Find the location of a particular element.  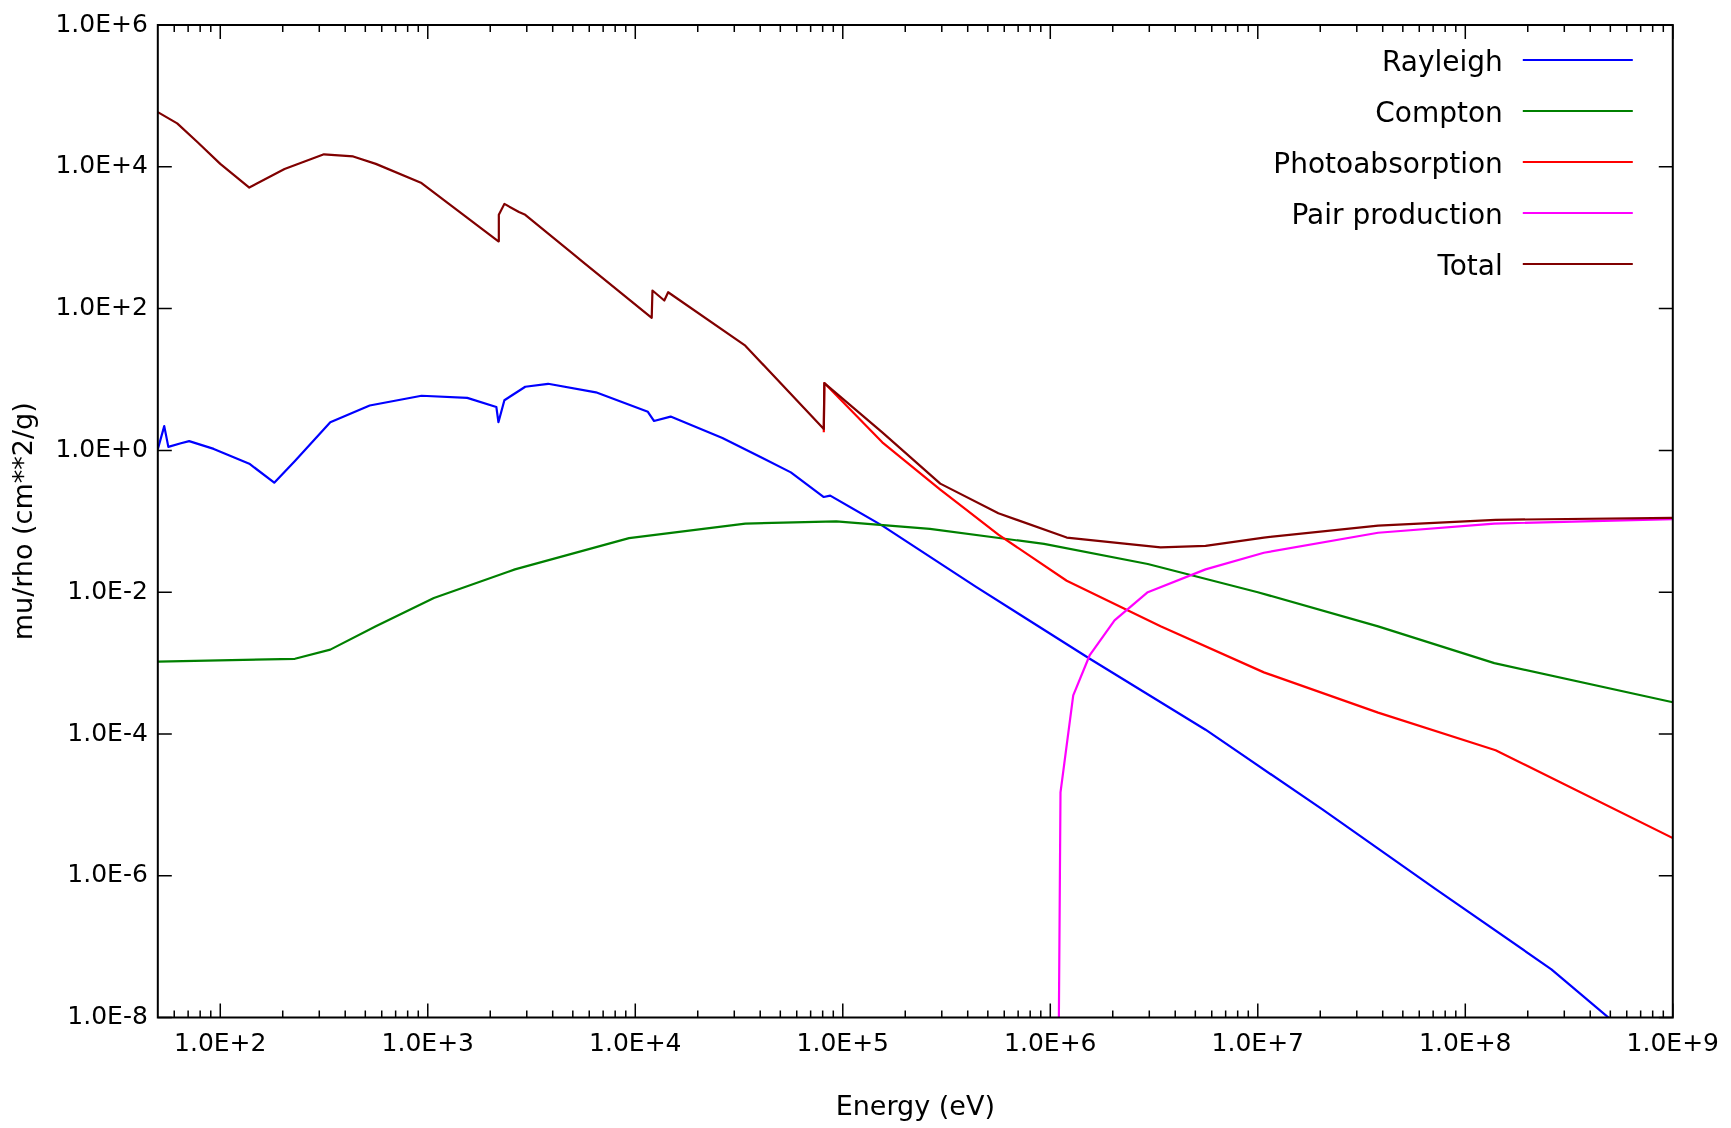

y-tick-label: 1.0E-2 is located at coordinates (107, 590).